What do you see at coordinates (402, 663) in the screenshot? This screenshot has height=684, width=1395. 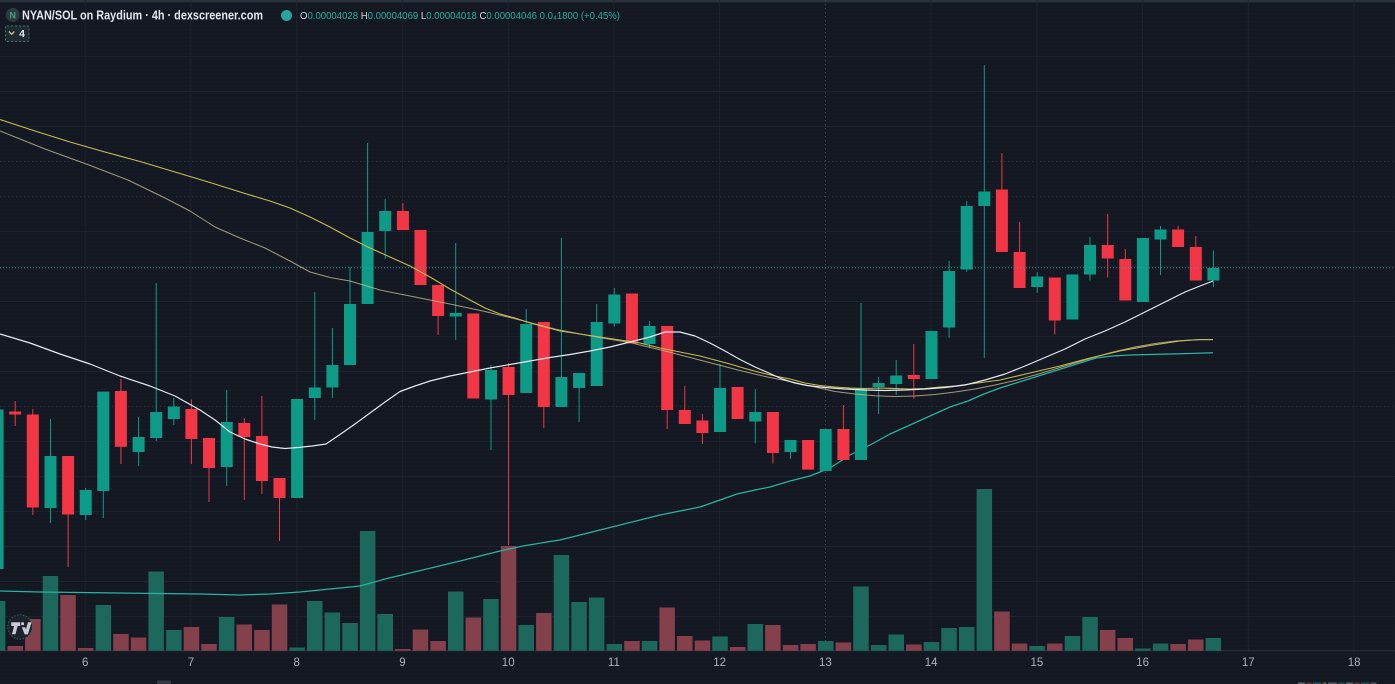 I see `svg-text: 9` at bounding box center [402, 663].